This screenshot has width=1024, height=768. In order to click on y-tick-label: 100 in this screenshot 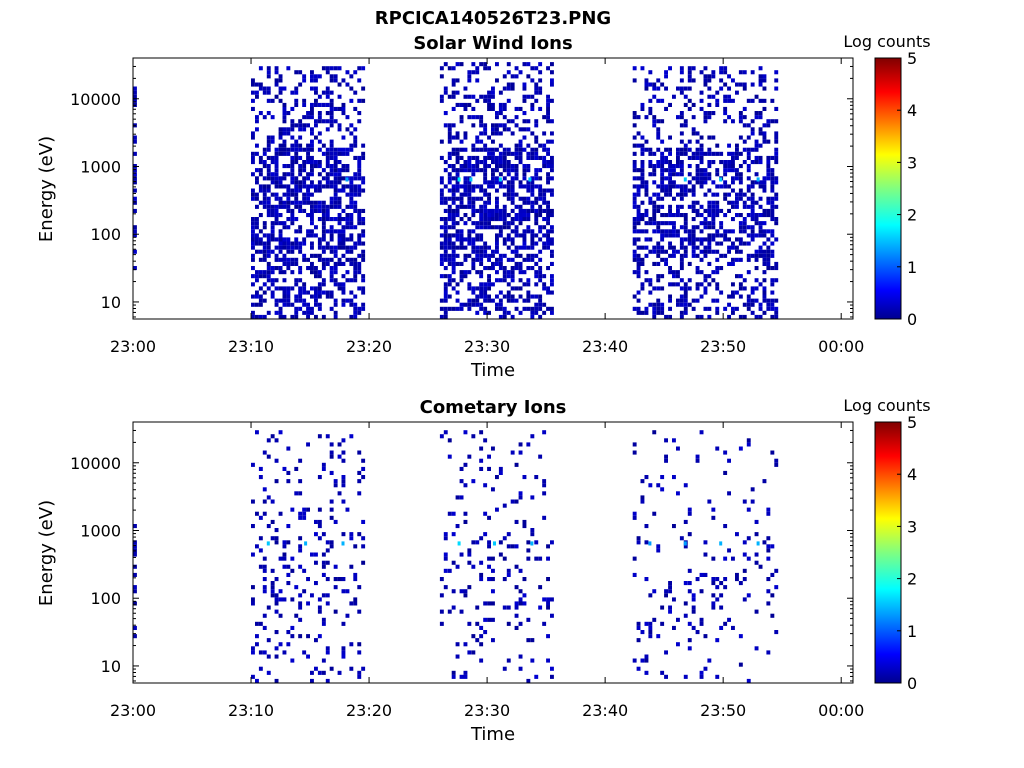, I will do `click(105, 598)`.